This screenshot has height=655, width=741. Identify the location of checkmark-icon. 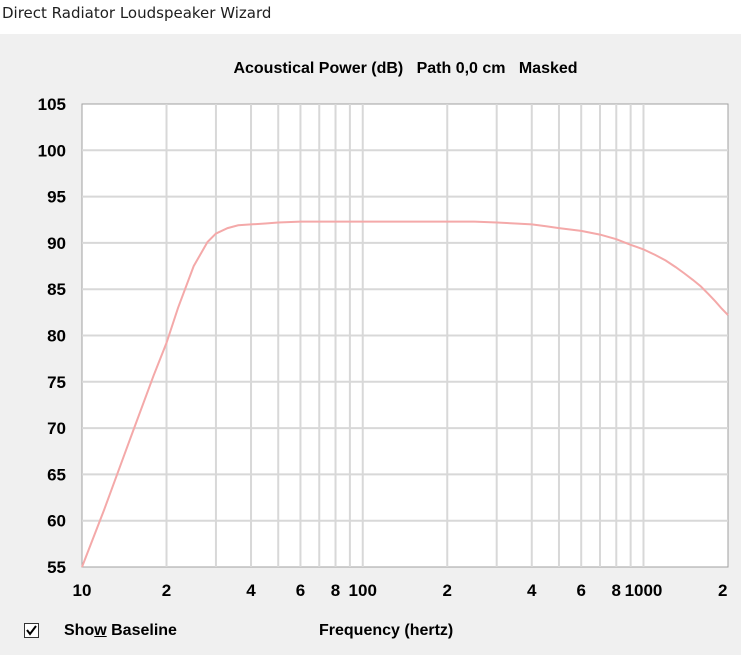
(31, 630).